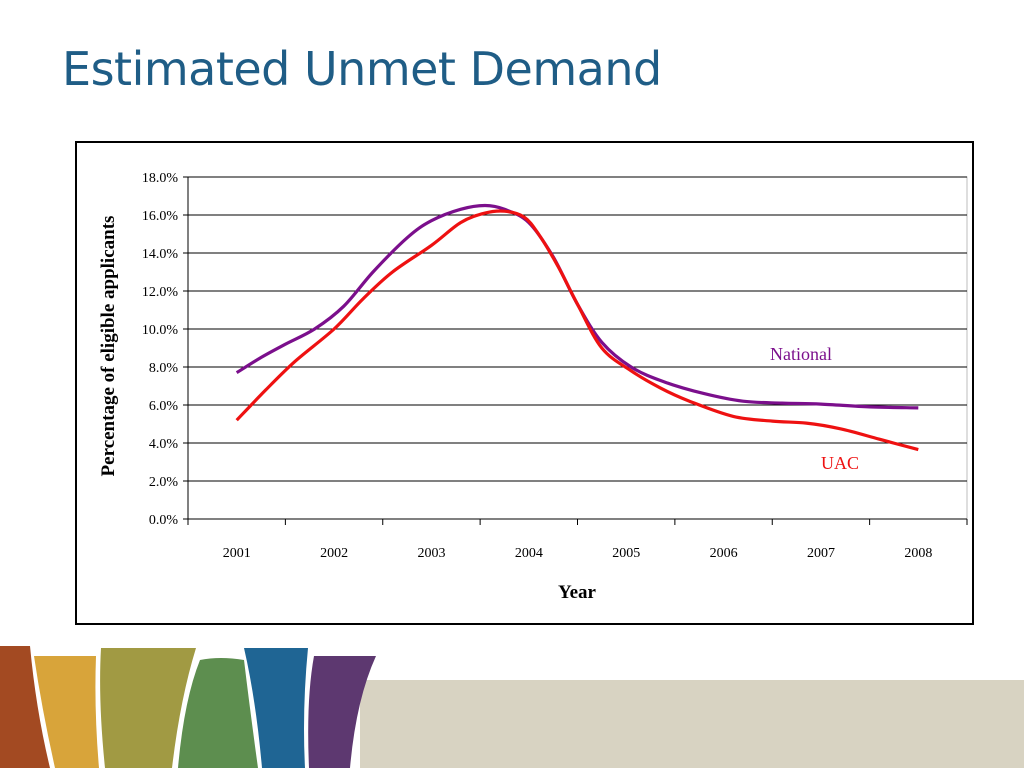  Describe the element at coordinates (918, 553) in the screenshot. I see `x-tick-label: 2008` at that location.